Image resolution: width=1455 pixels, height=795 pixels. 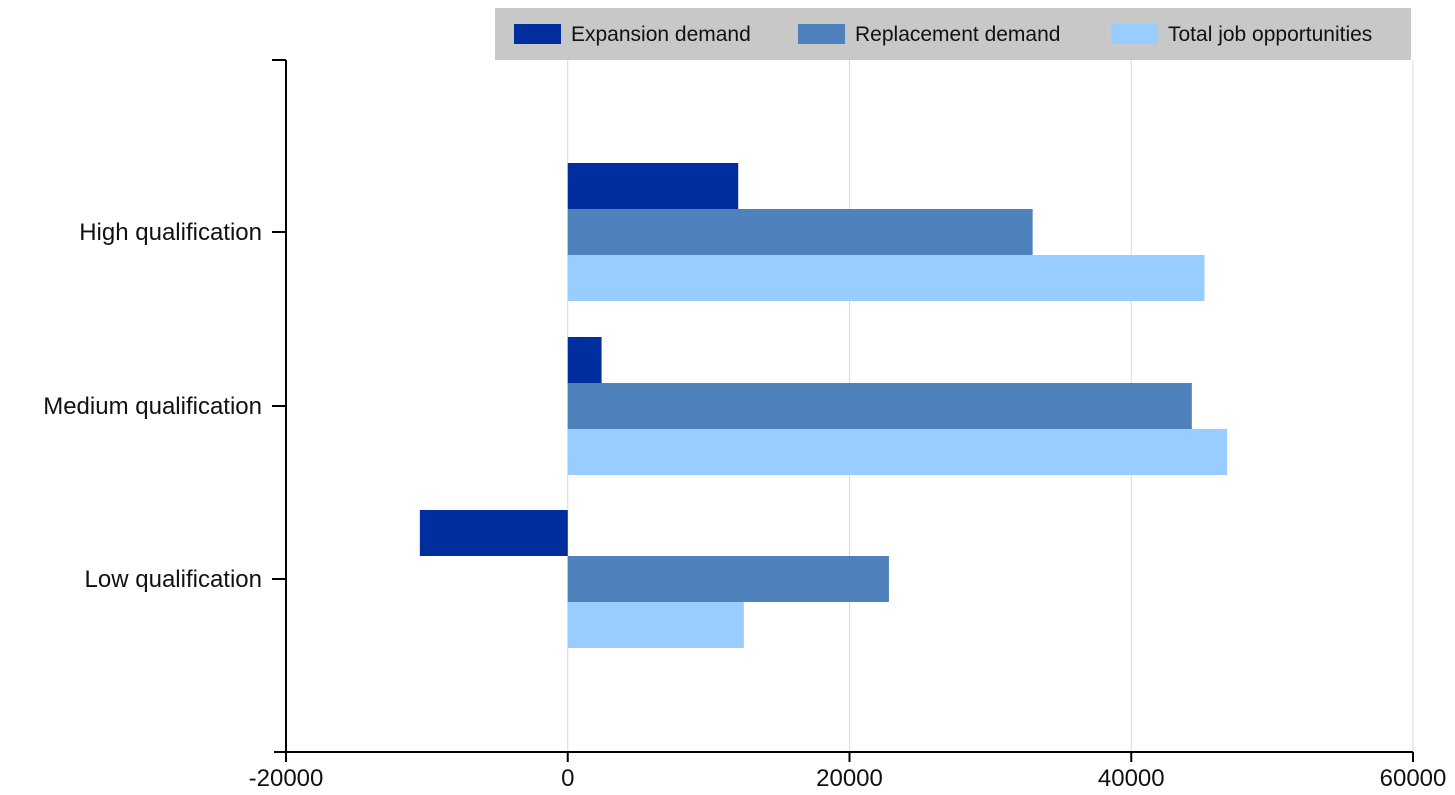 What do you see at coordinates (728, 579) in the screenshot?
I see `bar-low-qualification-replacement-demand` at bounding box center [728, 579].